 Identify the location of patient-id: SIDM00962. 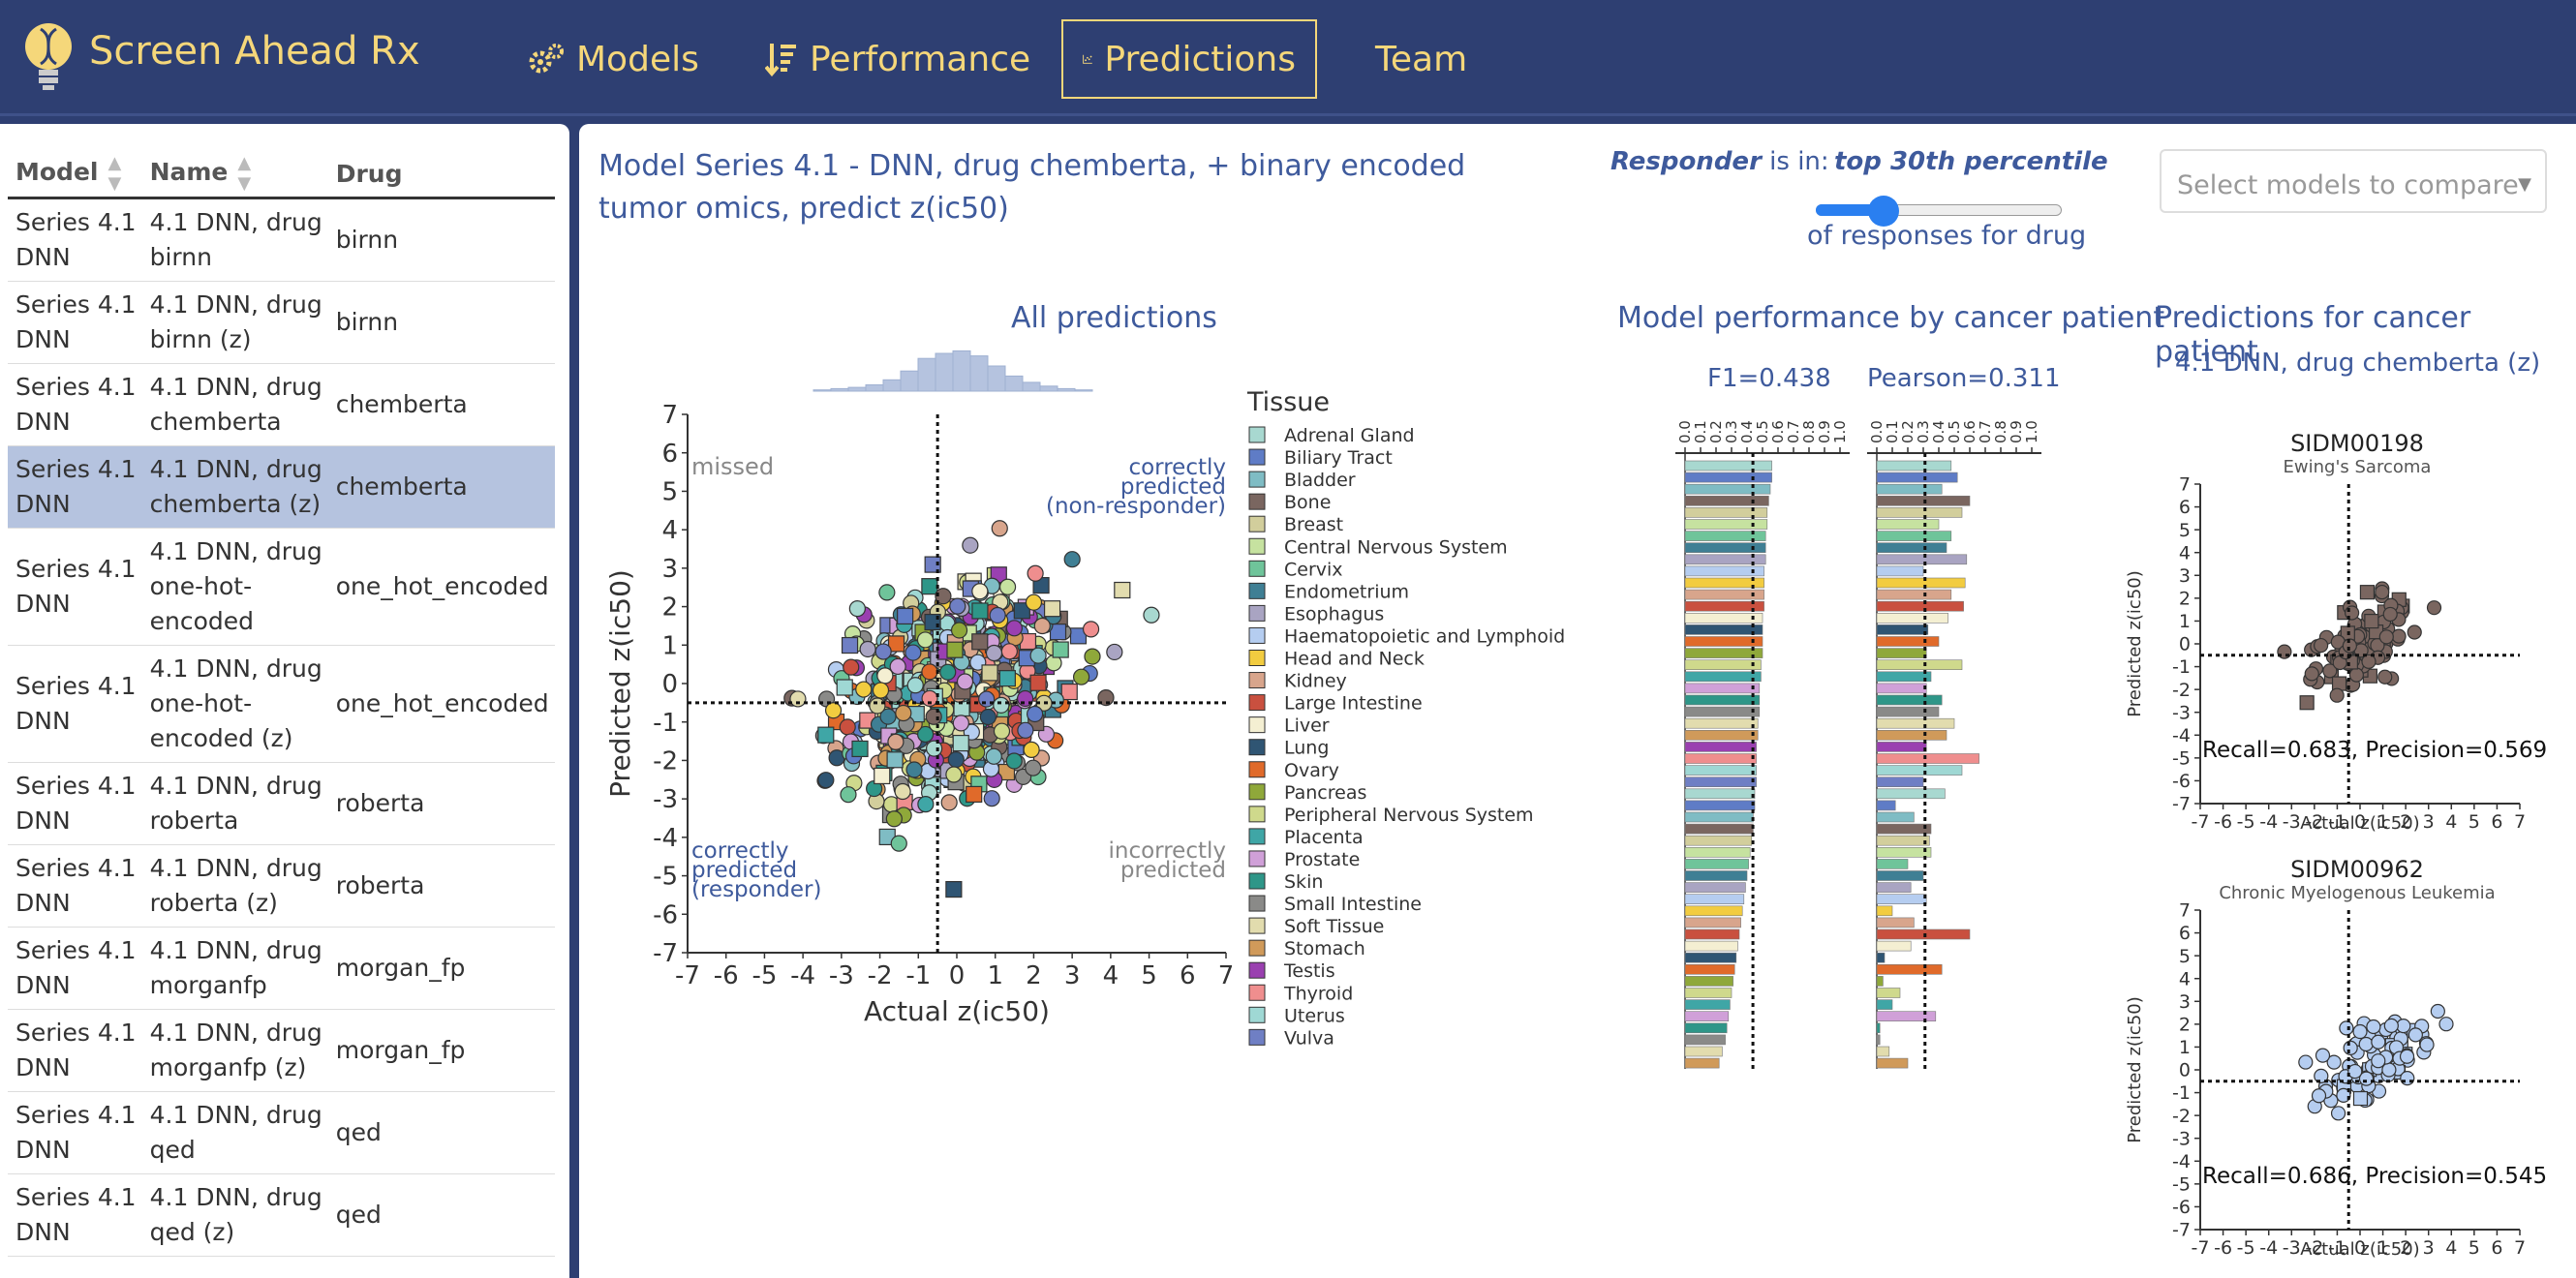
(2357, 869).